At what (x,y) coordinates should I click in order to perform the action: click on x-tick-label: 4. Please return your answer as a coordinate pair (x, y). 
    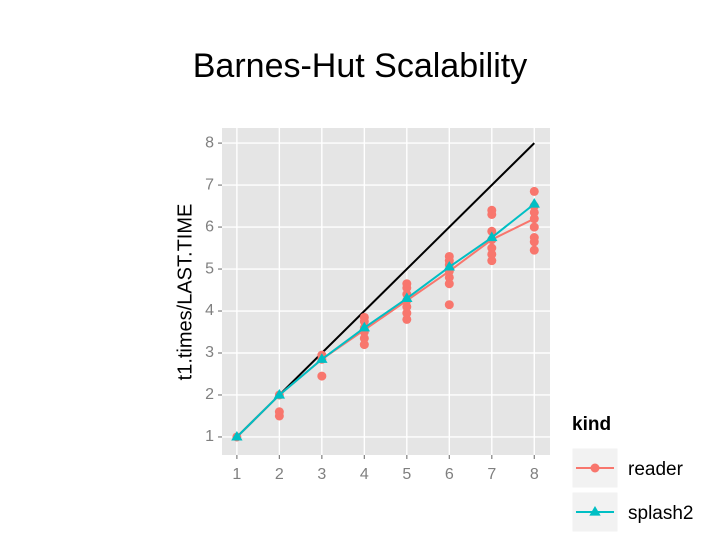
    Looking at the image, I should click on (364, 474).